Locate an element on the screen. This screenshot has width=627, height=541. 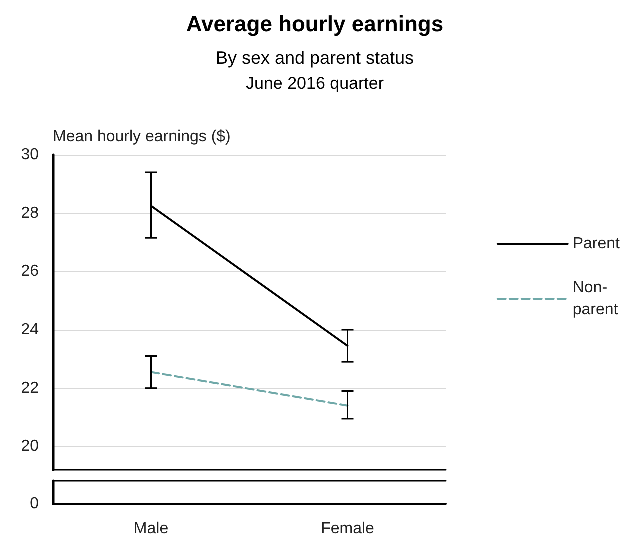
legend-label: Non-parent is located at coordinates (595, 299).